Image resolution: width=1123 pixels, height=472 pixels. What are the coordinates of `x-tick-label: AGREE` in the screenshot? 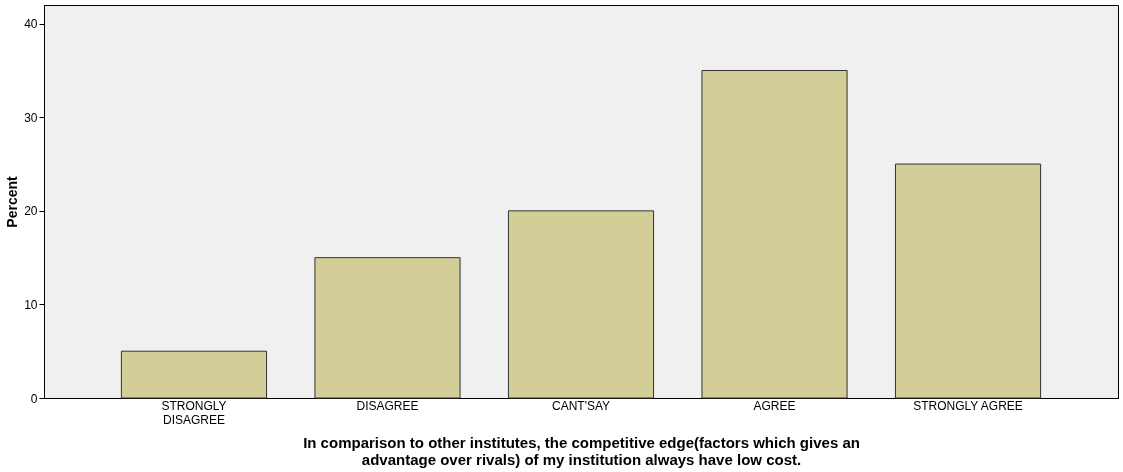 It's located at (774, 405).